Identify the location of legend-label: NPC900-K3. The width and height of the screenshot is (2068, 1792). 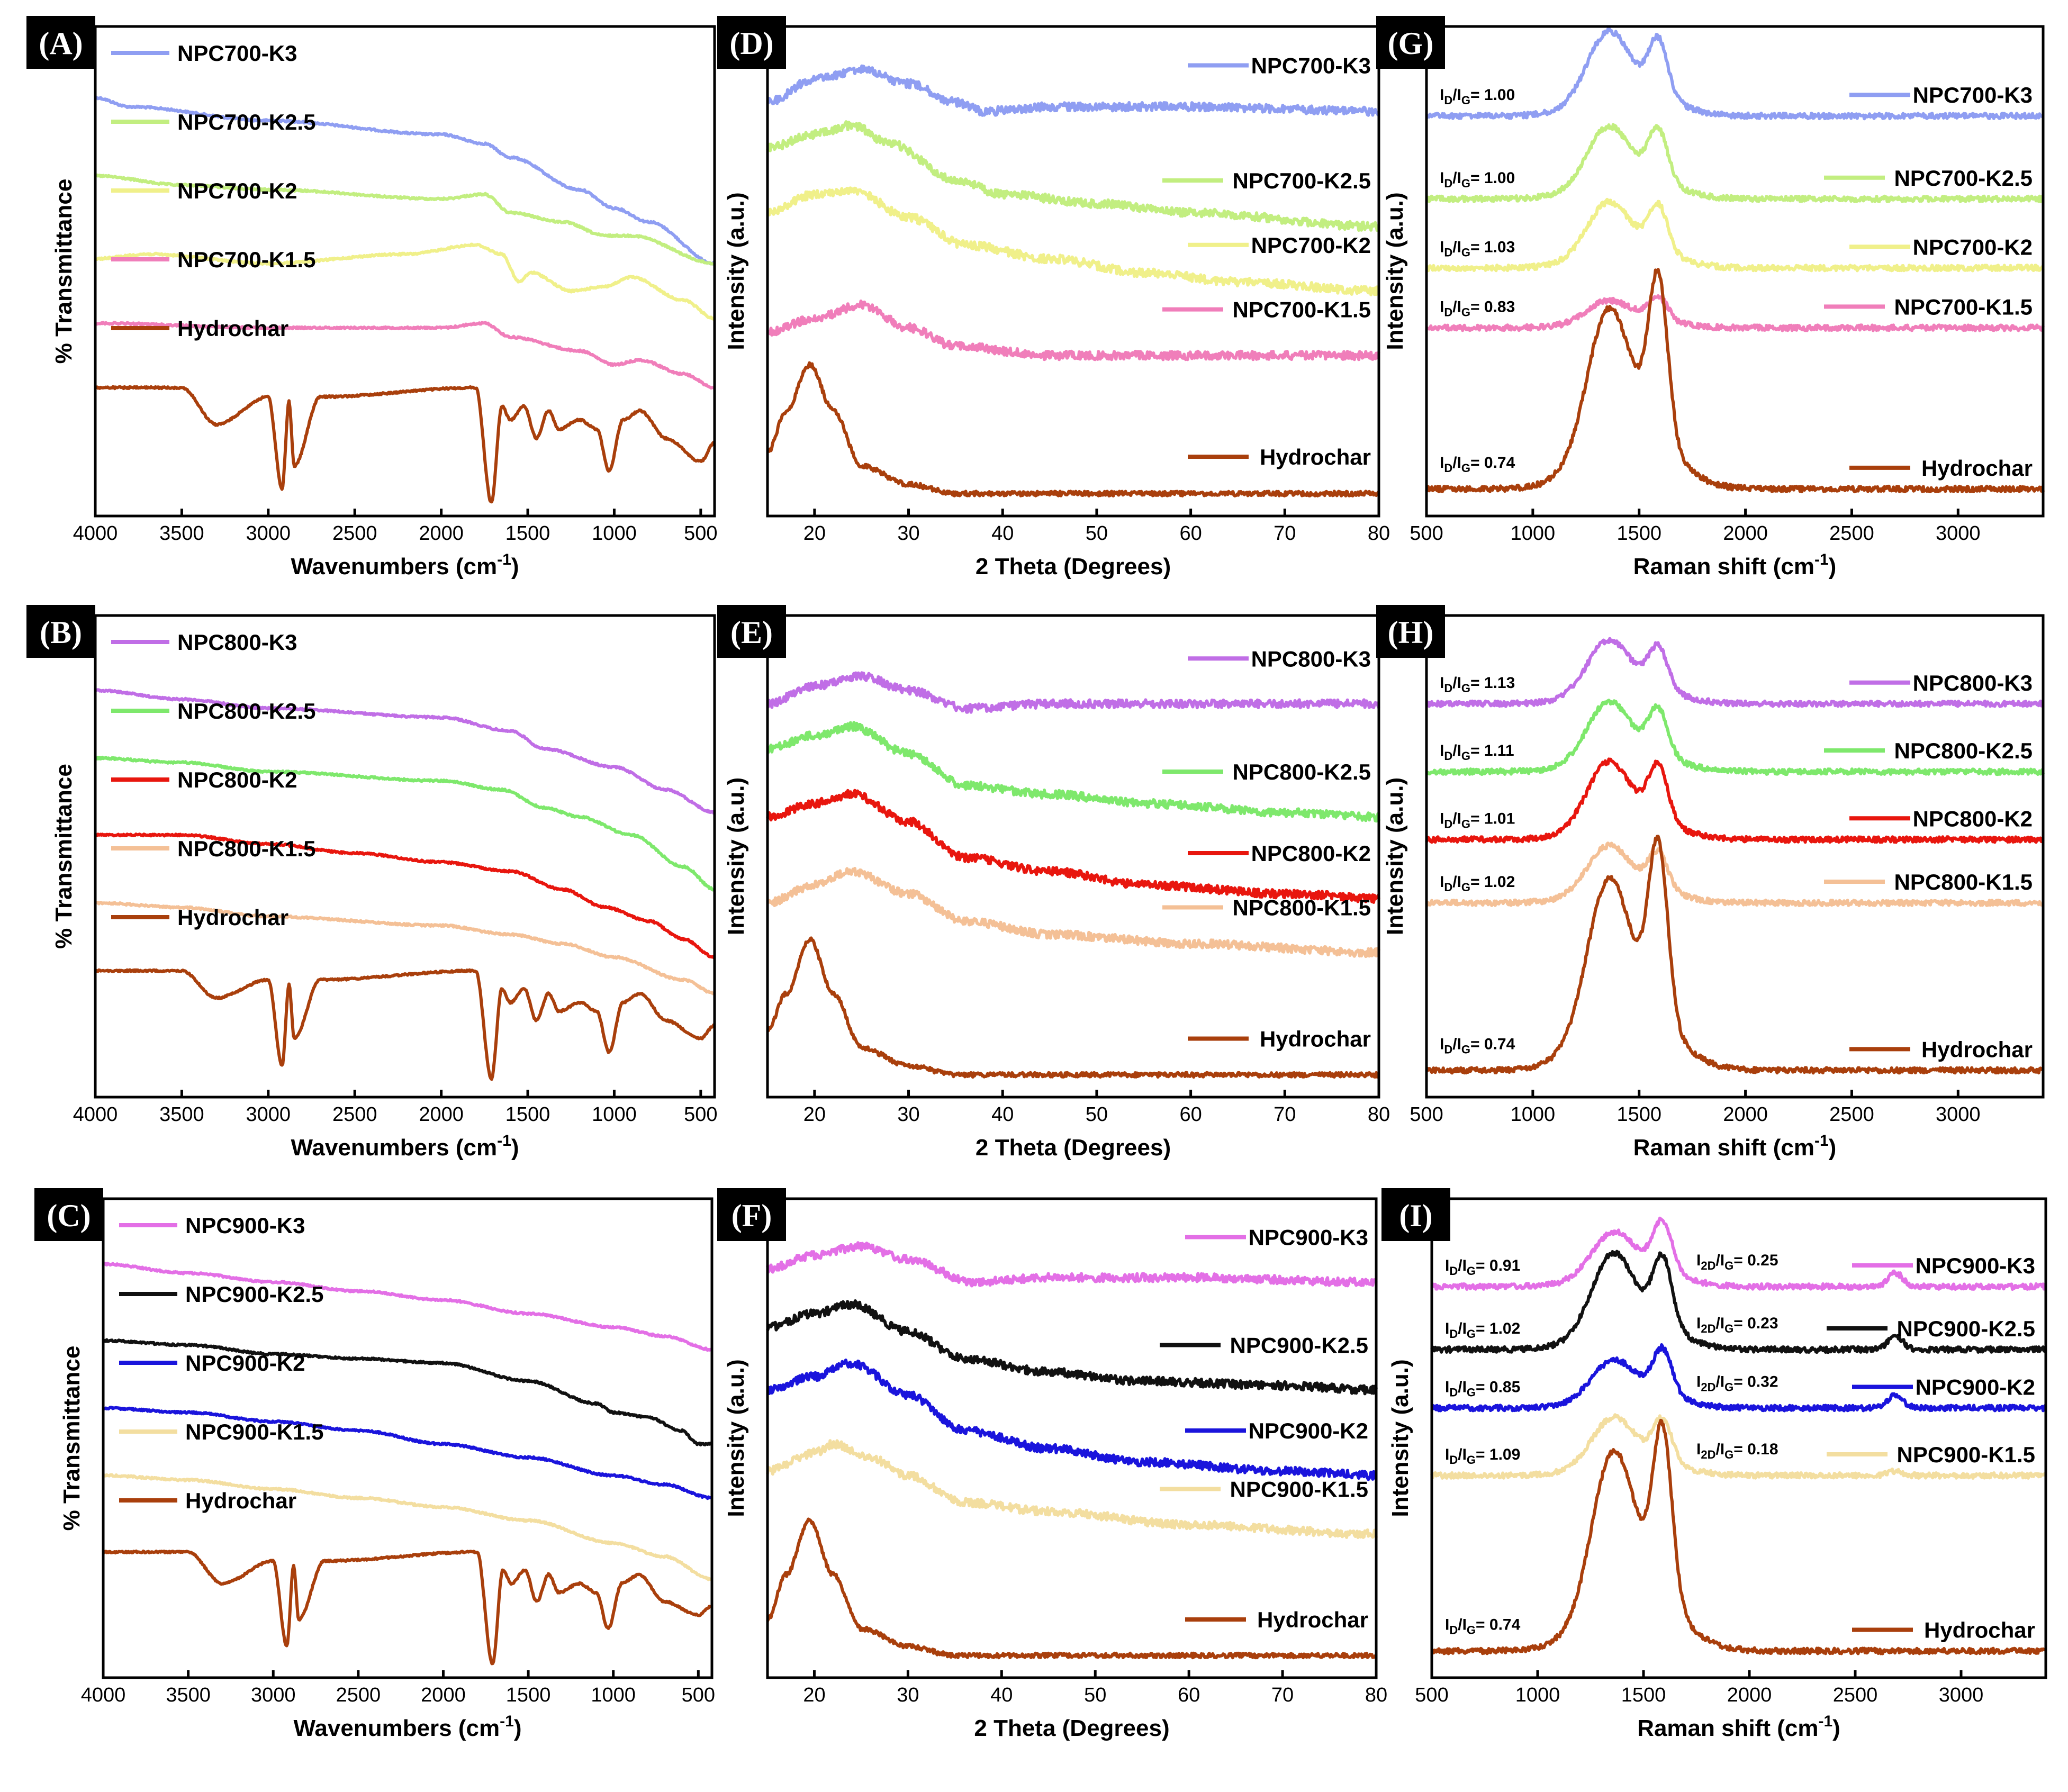
(1308, 1238).